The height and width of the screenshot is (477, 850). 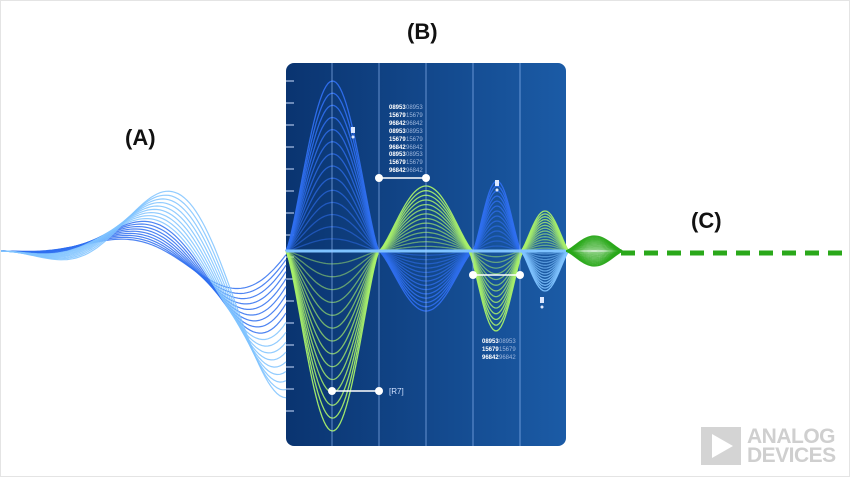 I want to click on label-b: (B), so click(x=422, y=31).